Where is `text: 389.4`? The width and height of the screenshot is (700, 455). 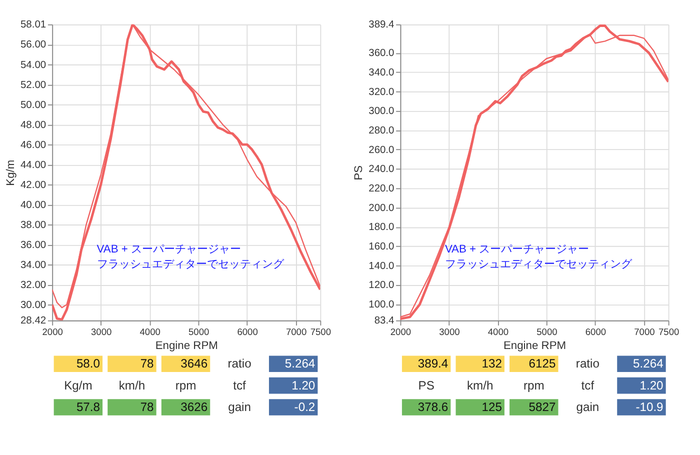 text: 389.4 is located at coordinates (433, 363).